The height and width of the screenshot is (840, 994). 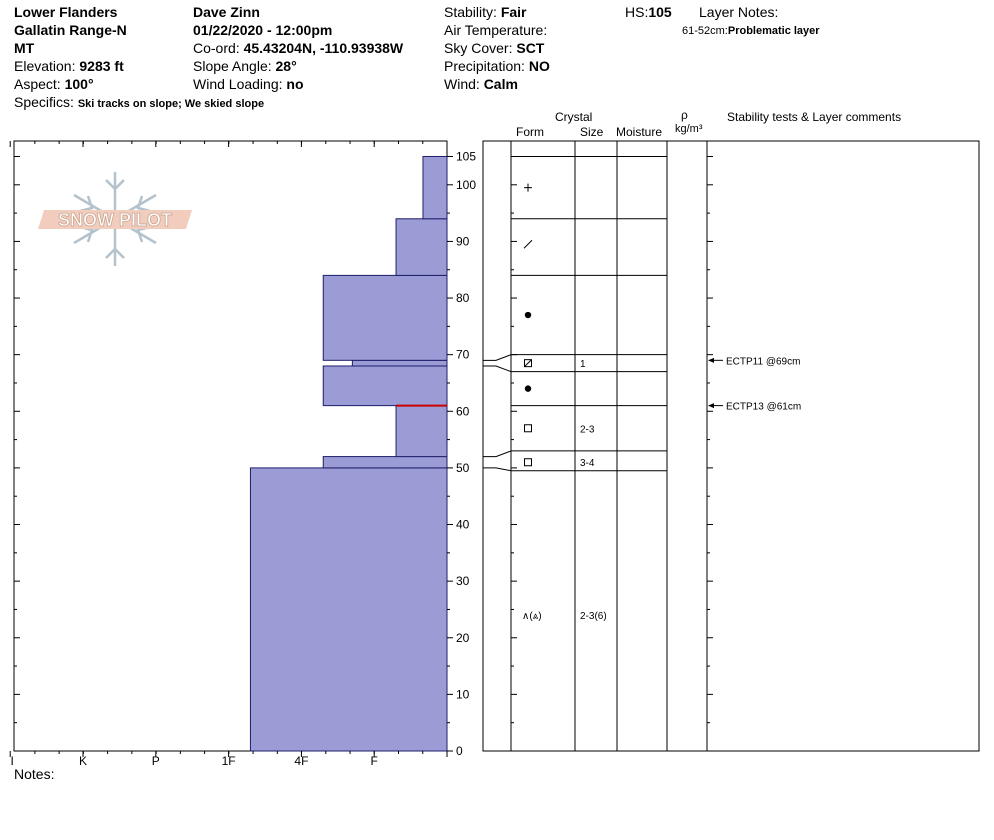 What do you see at coordinates (500, 84) in the screenshot?
I see `wind-value: Calm` at bounding box center [500, 84].